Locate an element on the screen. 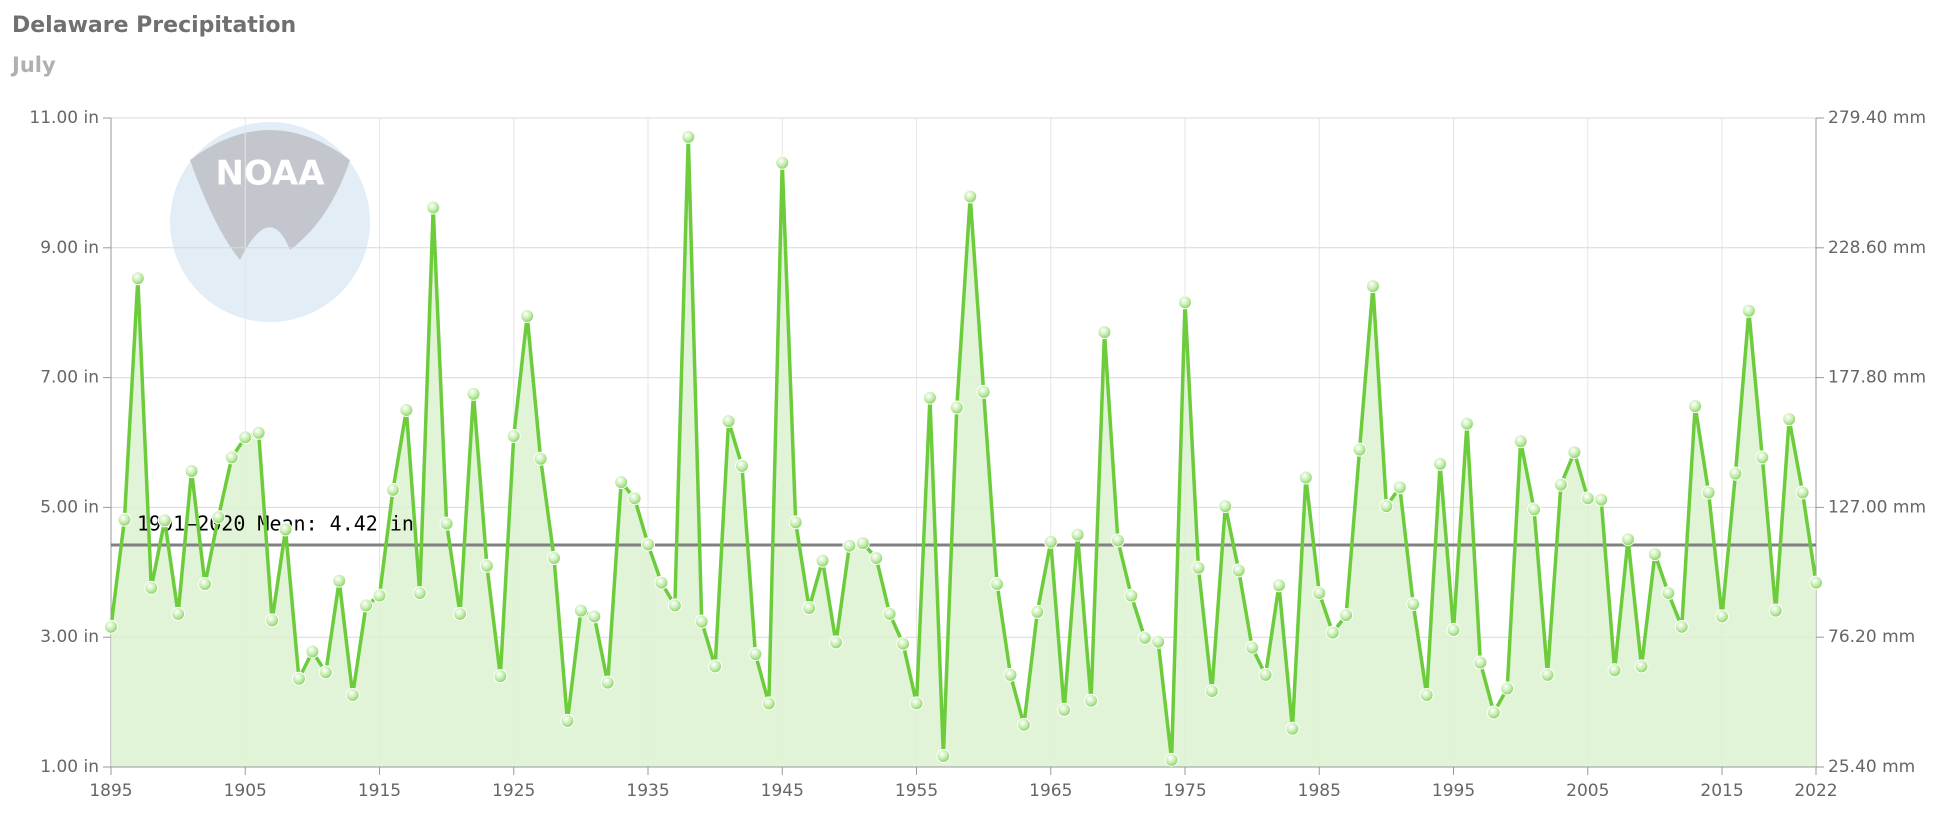  x-tick-label: 1965 is located at coordinates (1050, 791).